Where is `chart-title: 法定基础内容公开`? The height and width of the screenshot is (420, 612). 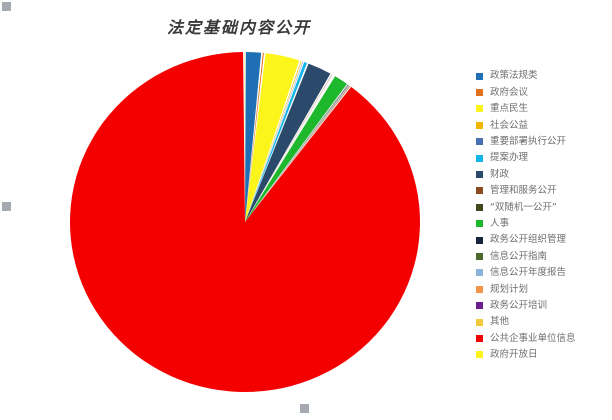 chart-title: 法定基础内容公开 is located at coordinates (238, 28).